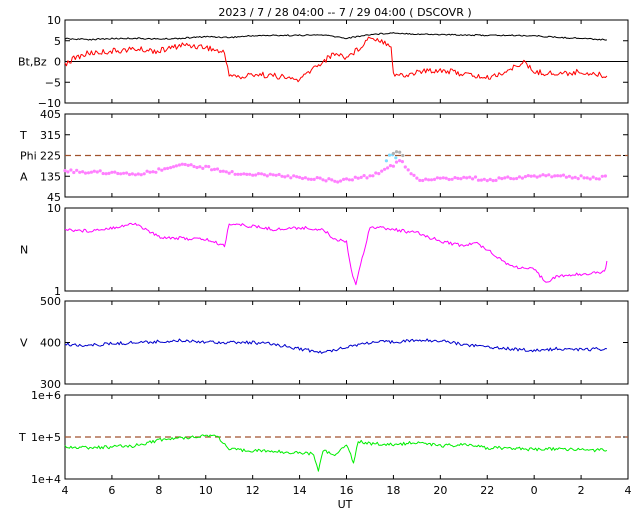  What do you see at coordinates (57, 291) in the screenshot?
I see `y-tick-label: 1` at bounding box center [57, 291].